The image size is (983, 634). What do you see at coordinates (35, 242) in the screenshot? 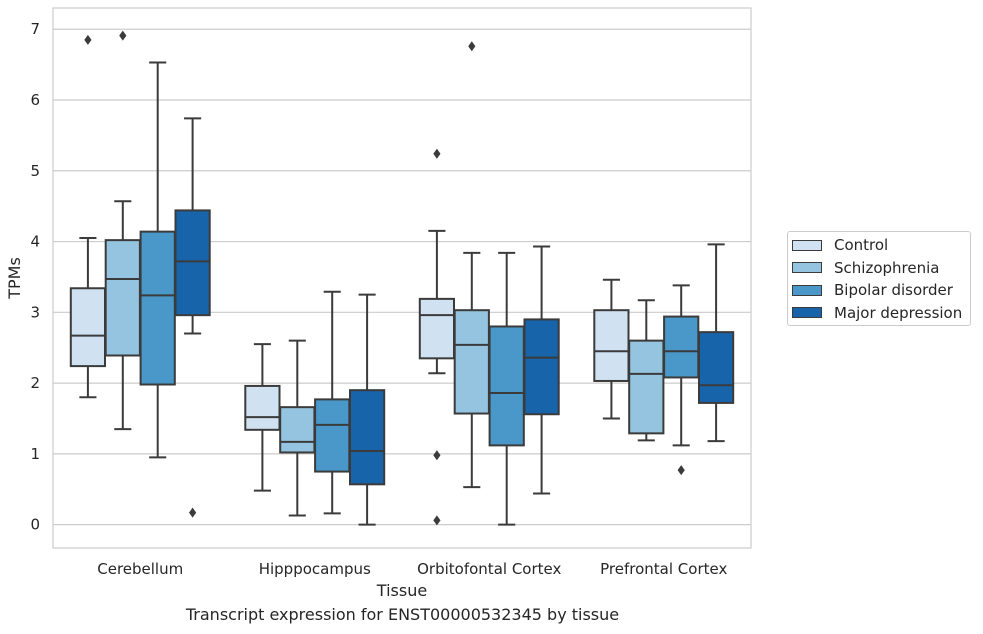
I see `y-tick-label: 4` at bounding box center [35, 242].